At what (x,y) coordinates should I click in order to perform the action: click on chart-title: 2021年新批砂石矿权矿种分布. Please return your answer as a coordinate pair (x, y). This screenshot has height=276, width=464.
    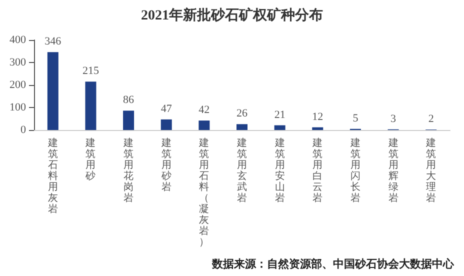
    Looking at the image, I should click on (232, 15).